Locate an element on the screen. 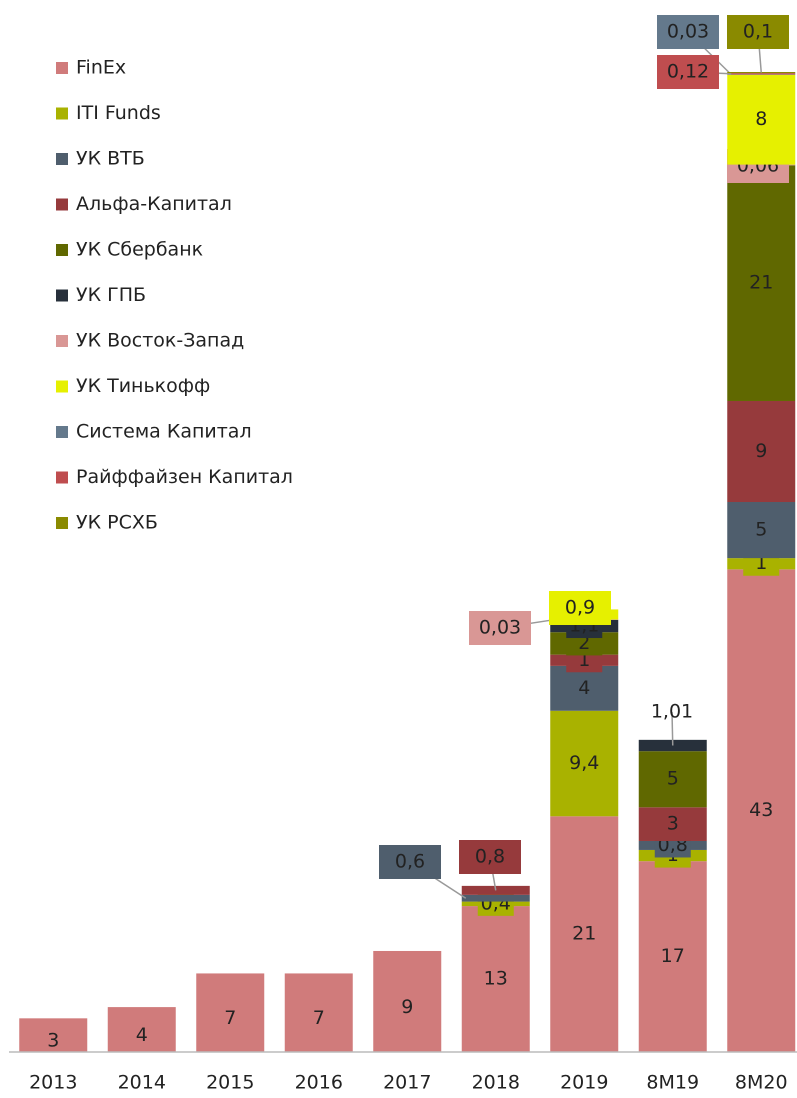 The image size is (797, 1098). data-label: 43 is located at coordinates (761, 810).